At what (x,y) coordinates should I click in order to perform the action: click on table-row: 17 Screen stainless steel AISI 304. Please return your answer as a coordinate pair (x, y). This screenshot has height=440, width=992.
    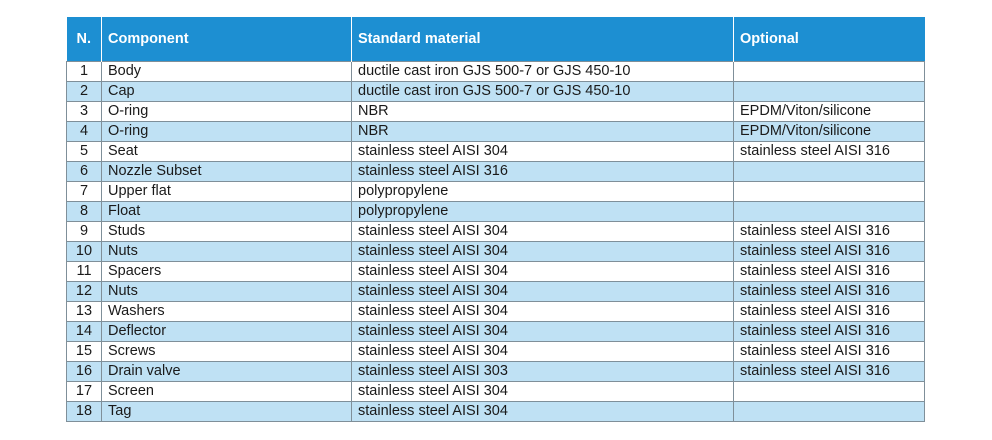
    Looking at the image, I should click on (495, 391).